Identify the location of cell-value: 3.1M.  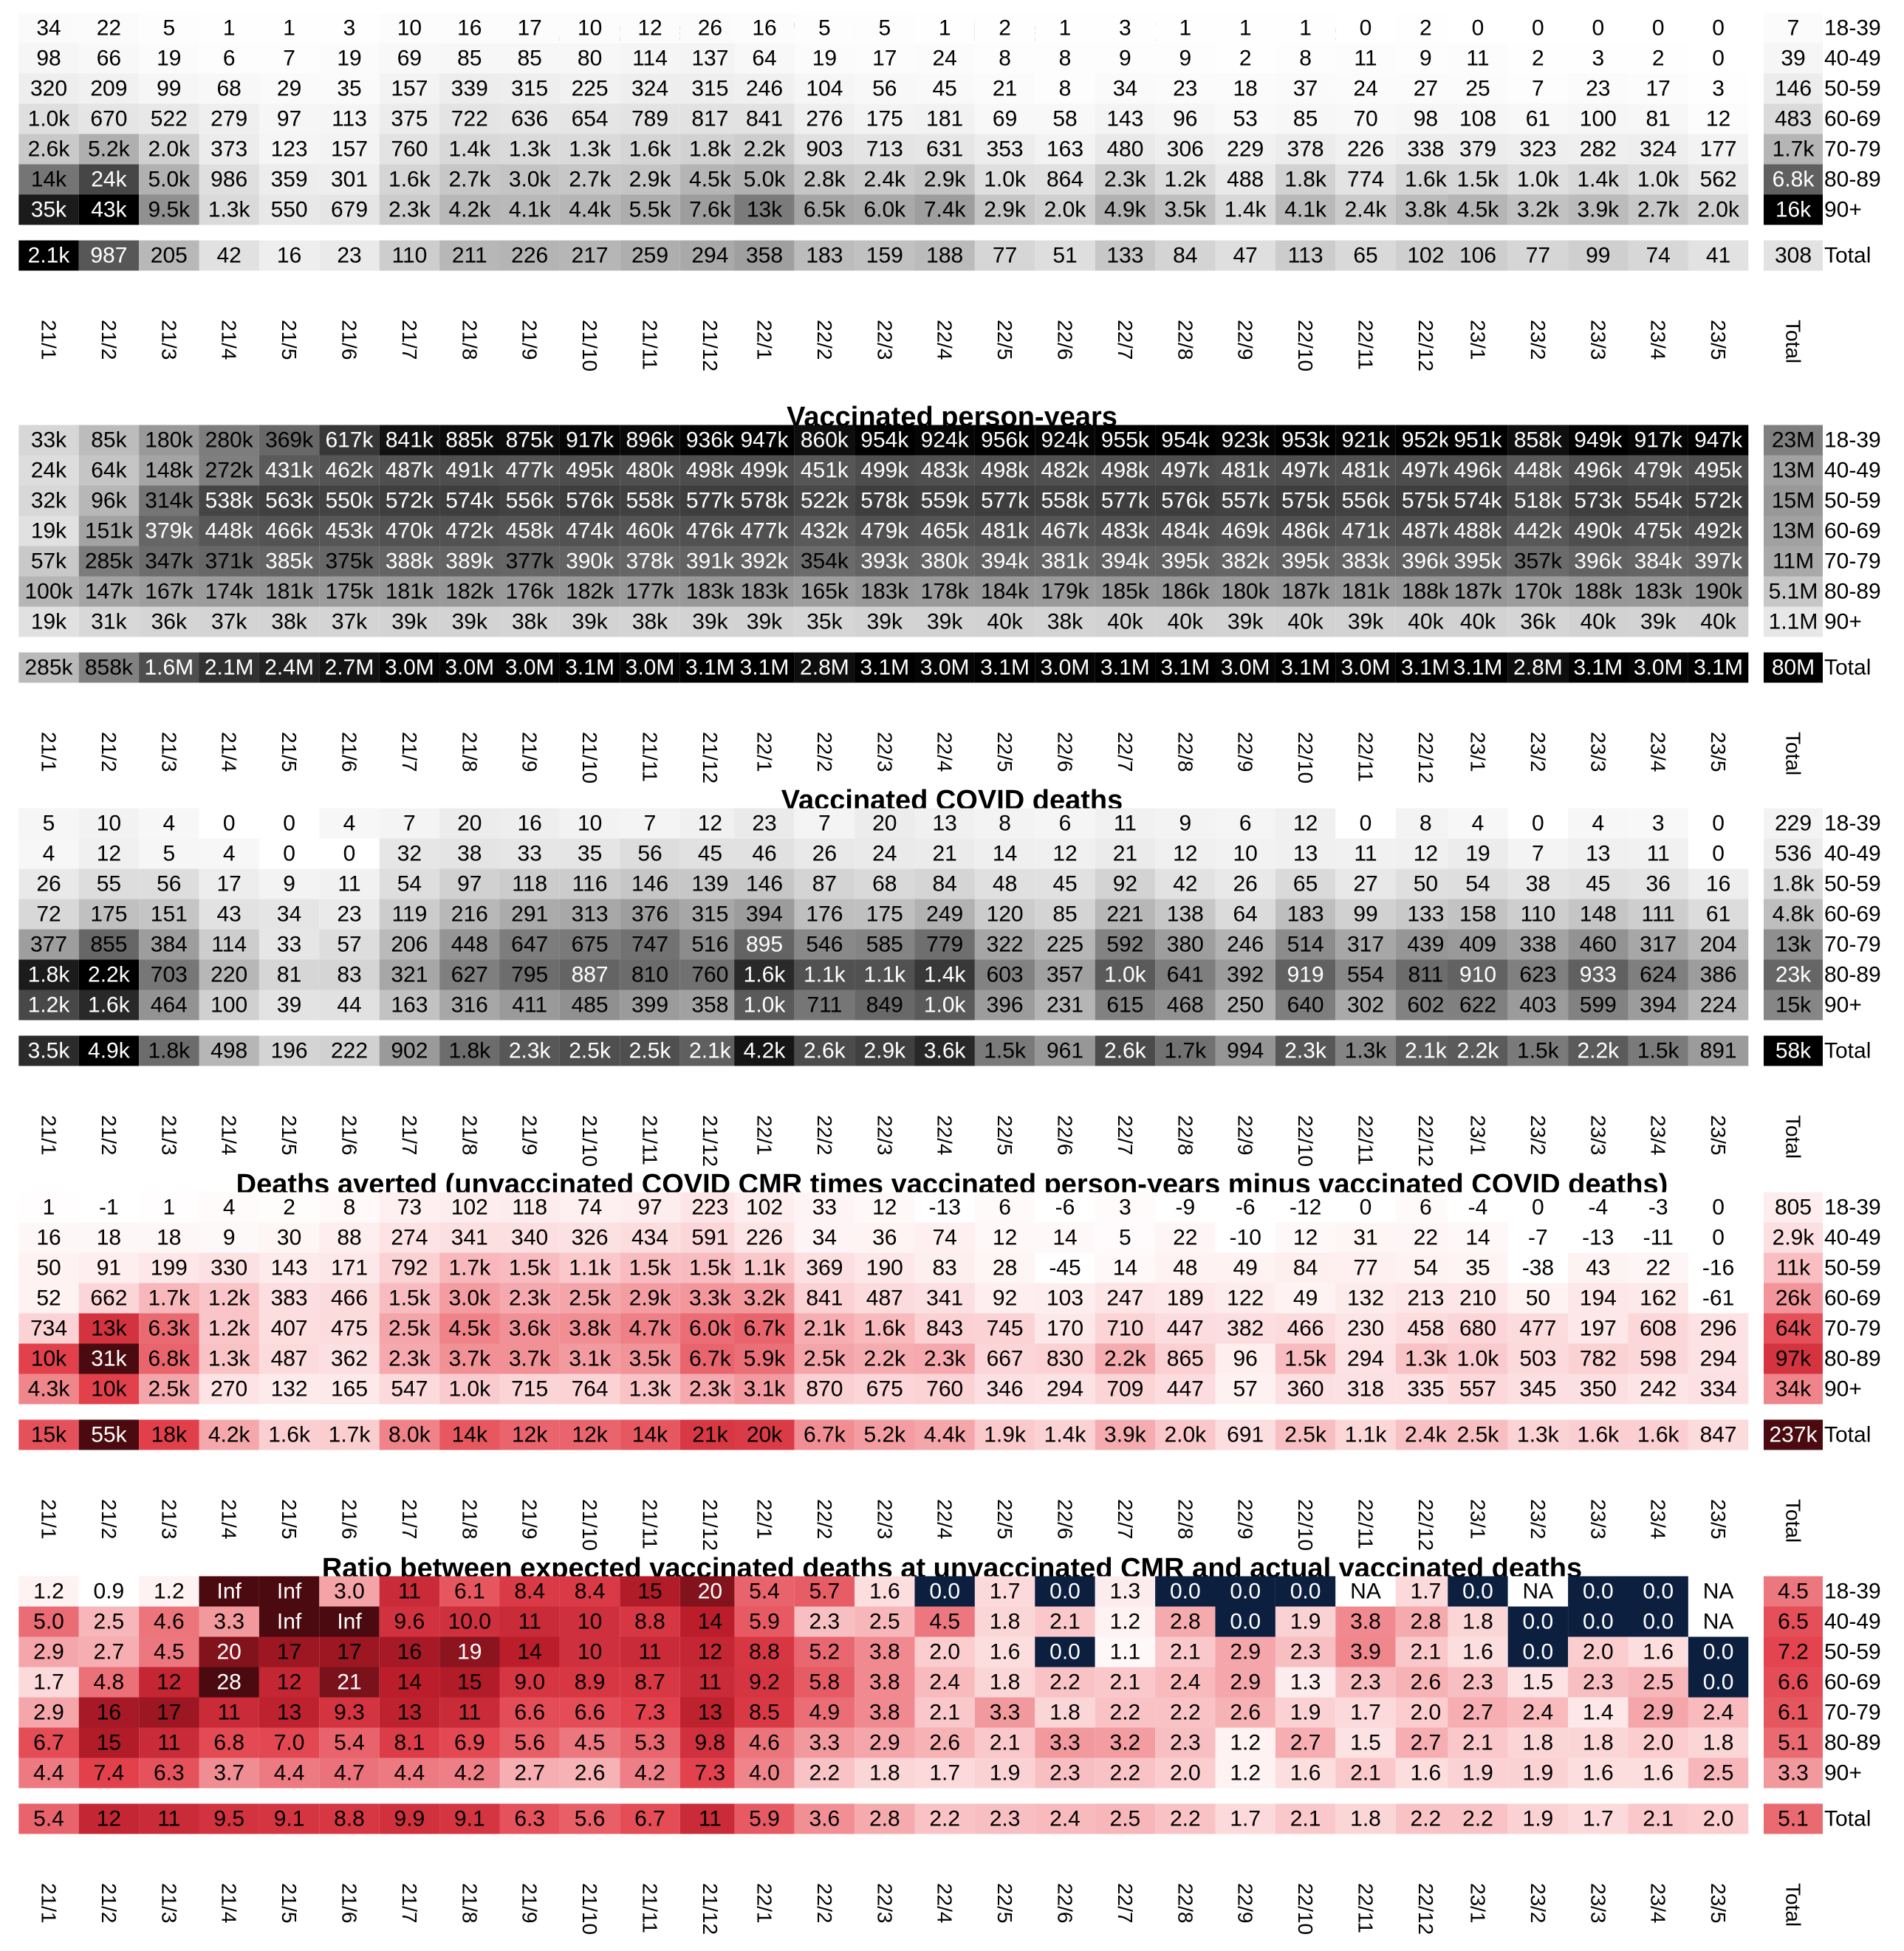
(589, 668).